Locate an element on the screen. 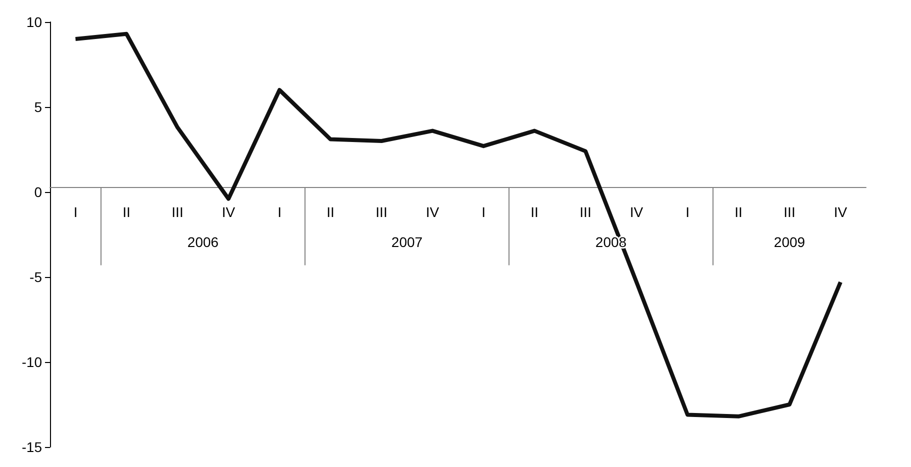 This screenshot has width=911, height=467. y-tick-label: -15 is located at coordinates (32, 447).